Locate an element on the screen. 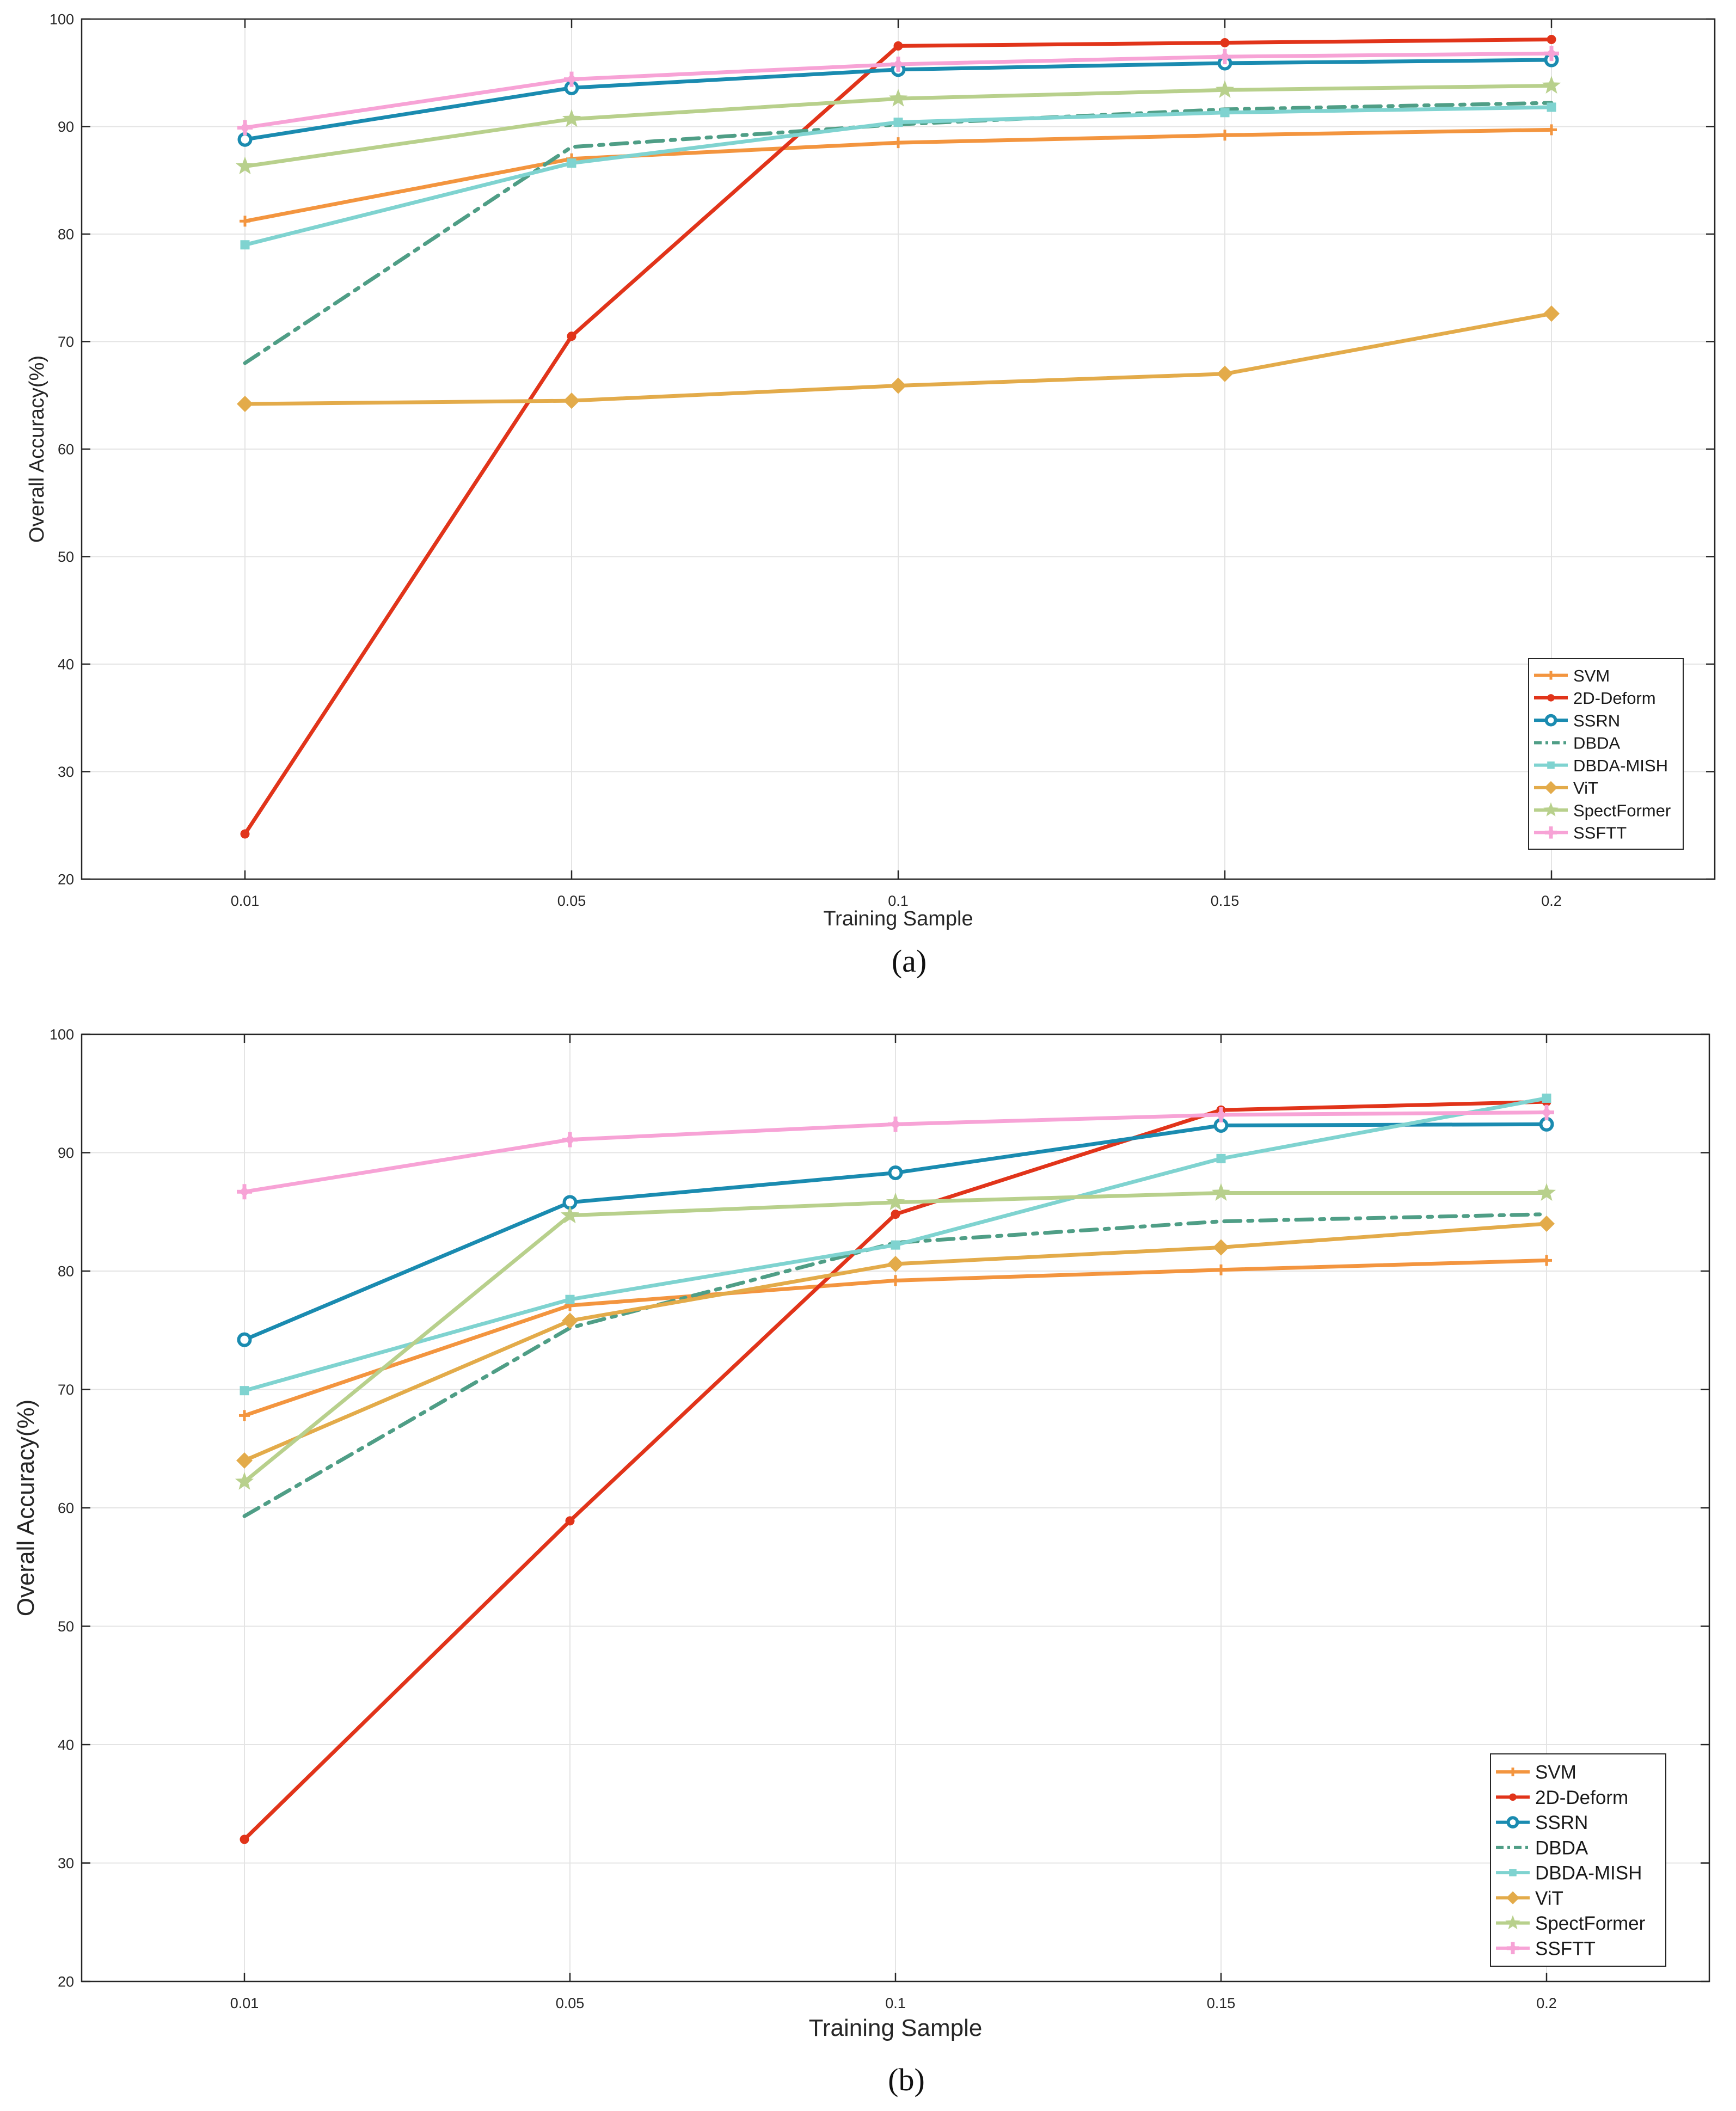 The image size is (1736, 2111). y-tick-label: 70 is located at coordinates (66, 342).